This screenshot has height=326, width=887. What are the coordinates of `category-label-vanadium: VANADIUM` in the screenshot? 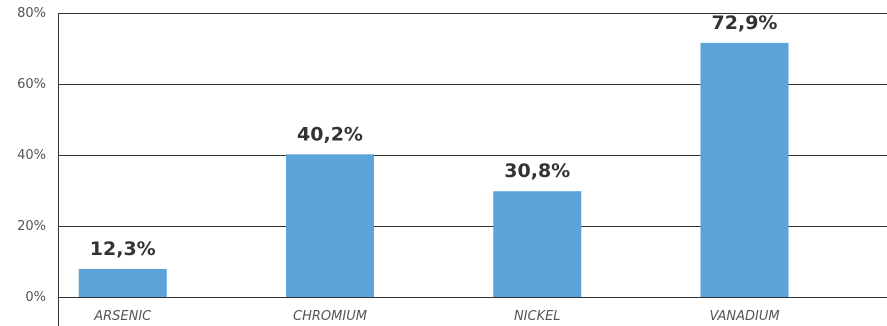 It's located at (744, 316).